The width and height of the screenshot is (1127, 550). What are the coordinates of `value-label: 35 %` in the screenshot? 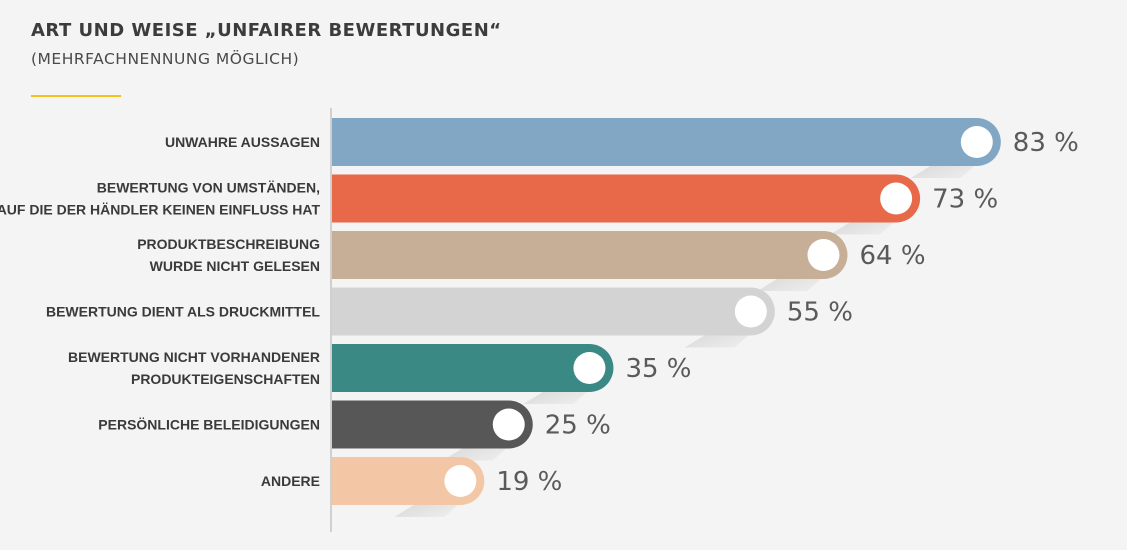 It's located at (658, 369).